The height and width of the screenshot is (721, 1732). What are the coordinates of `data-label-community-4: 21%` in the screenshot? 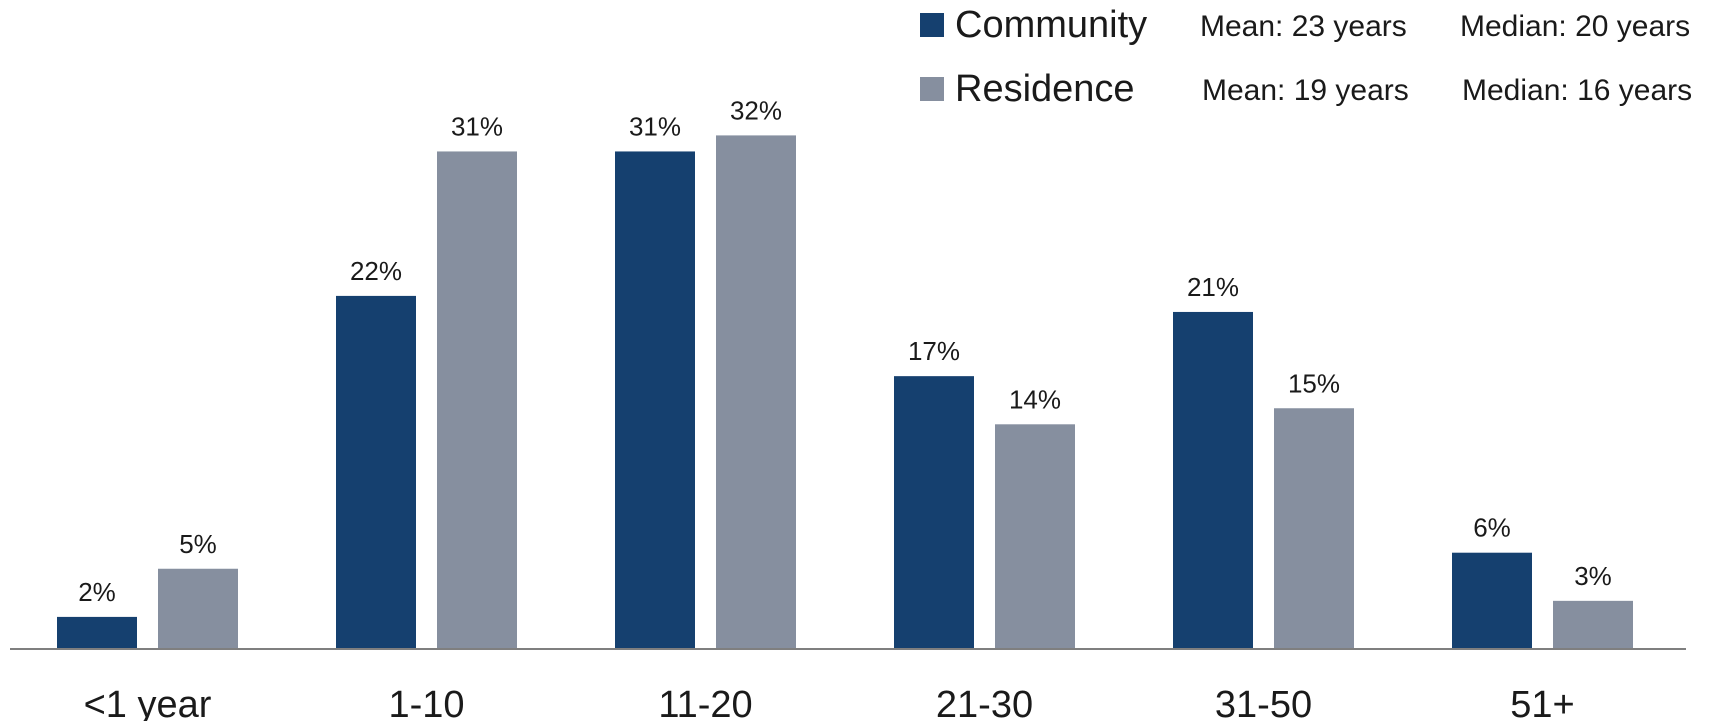 It's located at (1213, 287).